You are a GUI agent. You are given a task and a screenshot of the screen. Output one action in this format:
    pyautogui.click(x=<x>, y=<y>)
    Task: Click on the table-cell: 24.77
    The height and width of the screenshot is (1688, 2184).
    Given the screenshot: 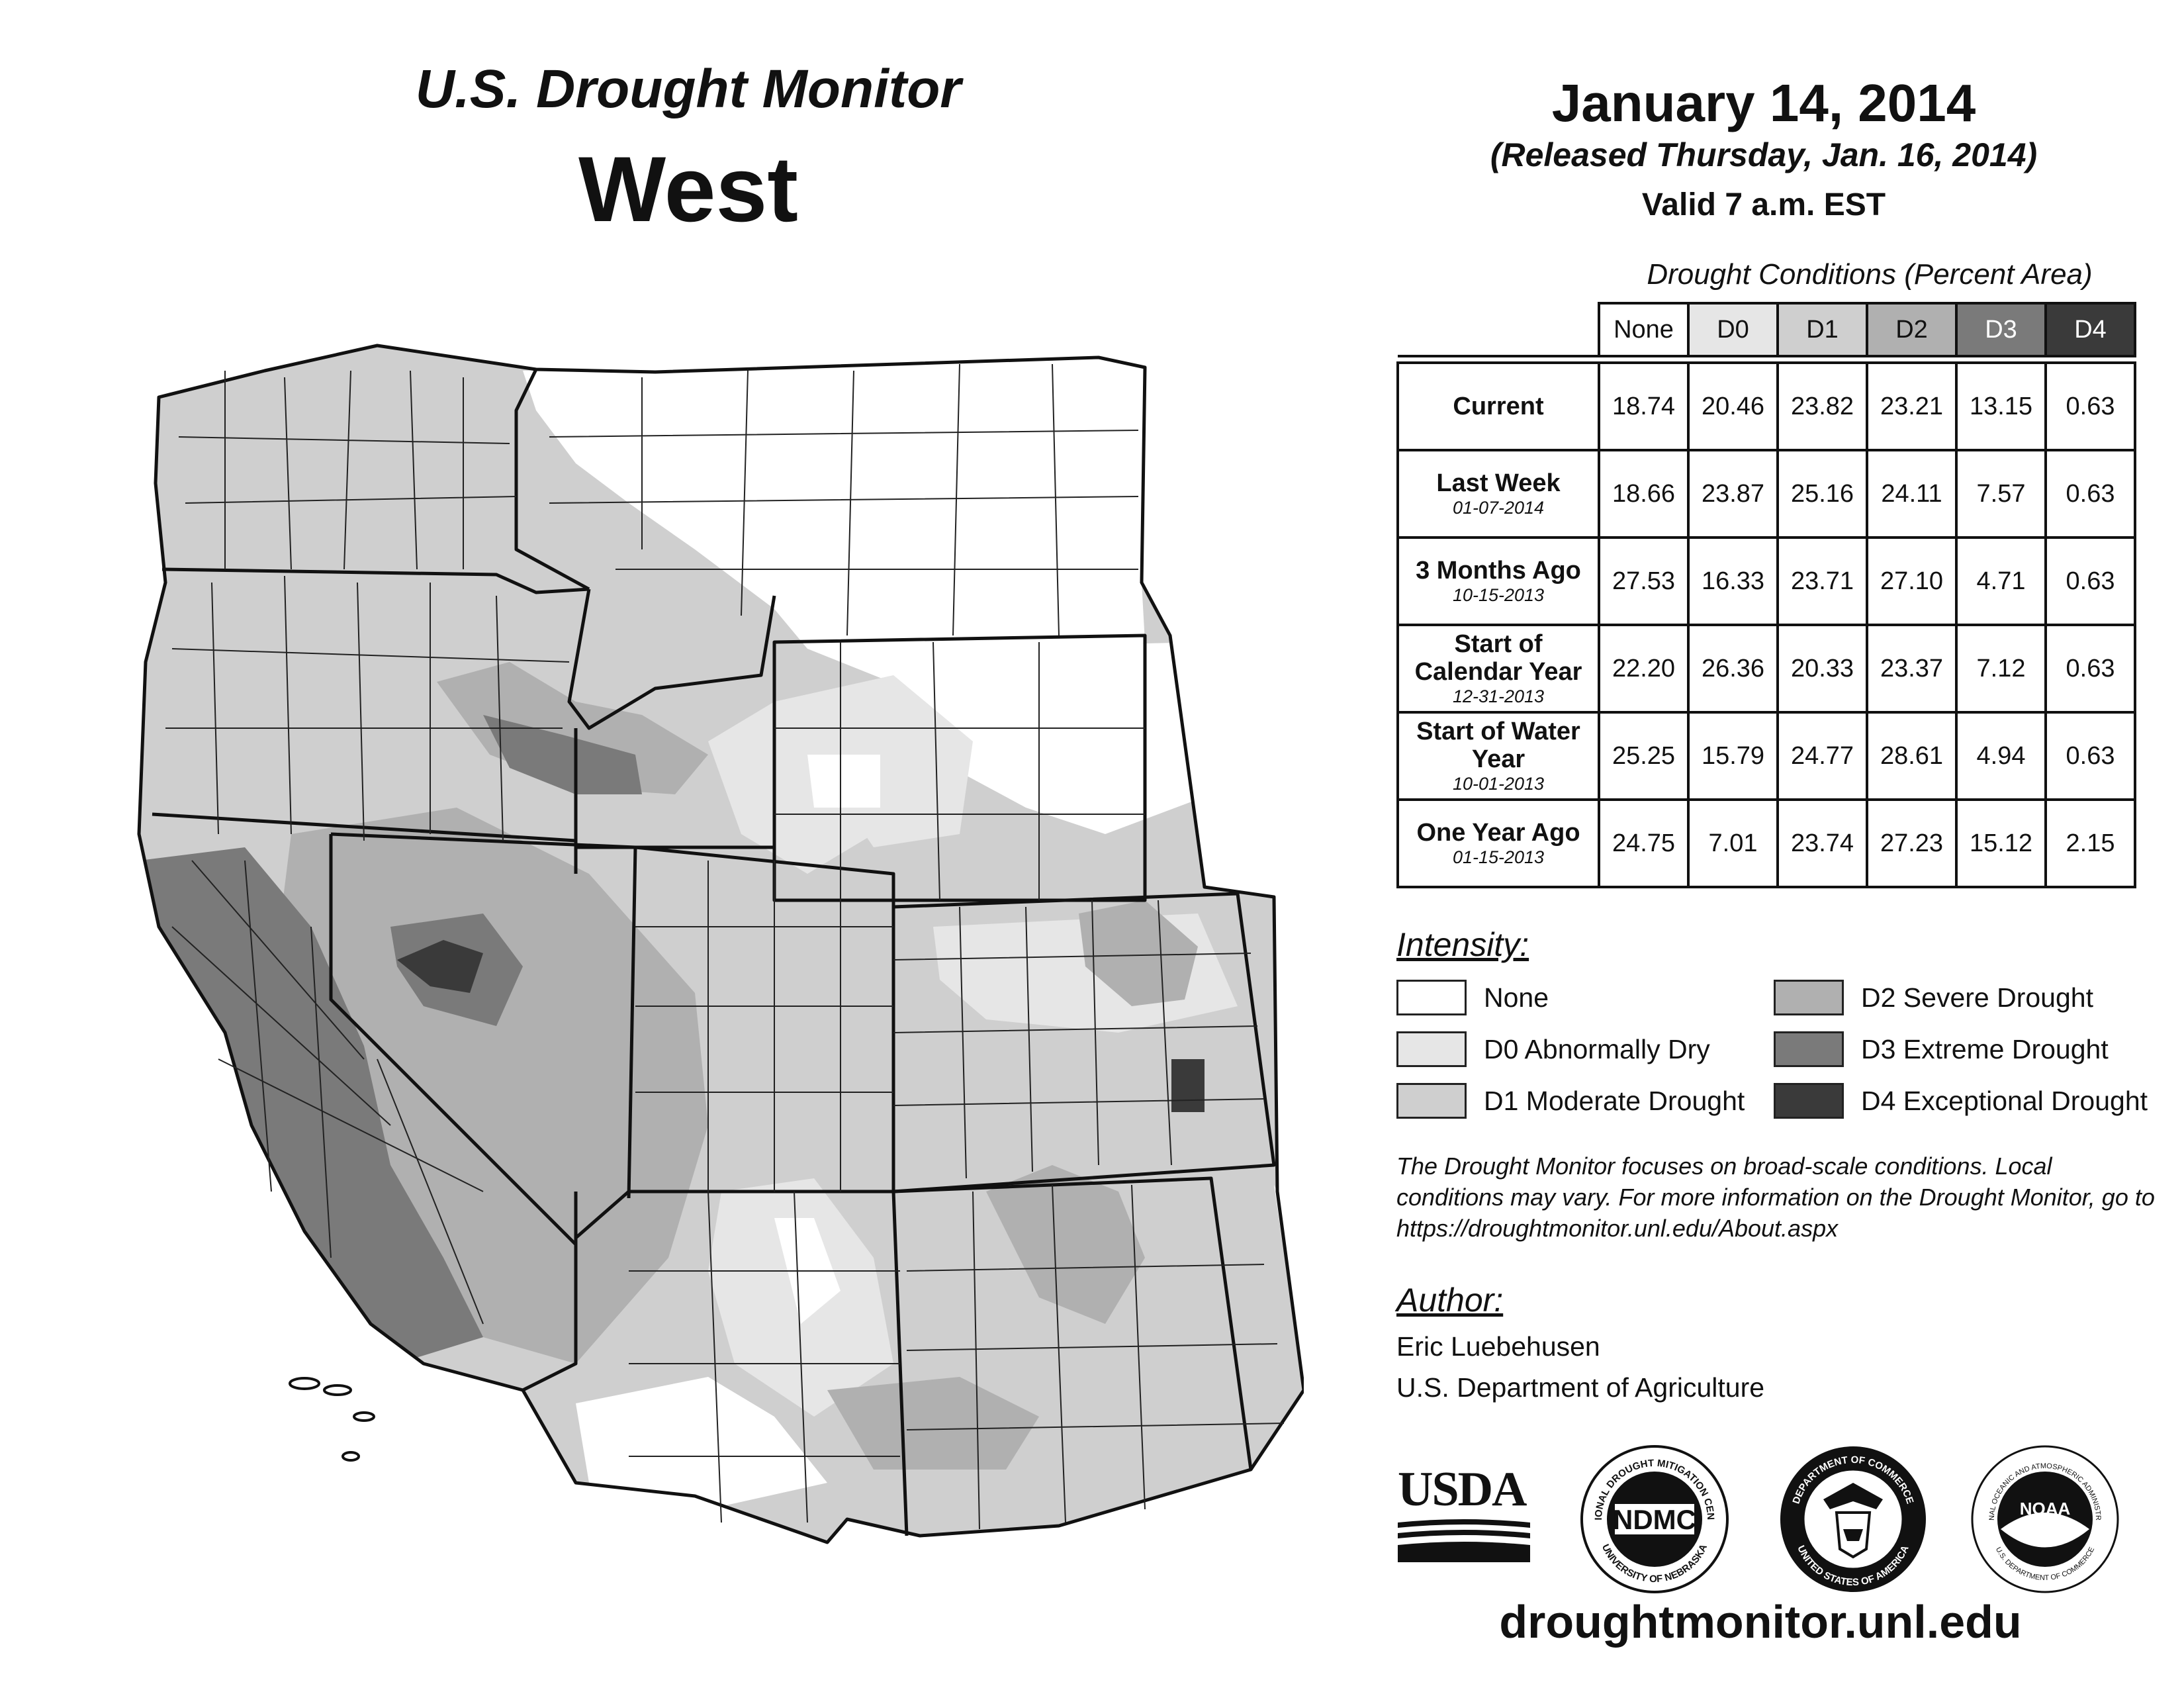 What is the action you would take?
    pyautogui.click(x=1822, y=756)
    